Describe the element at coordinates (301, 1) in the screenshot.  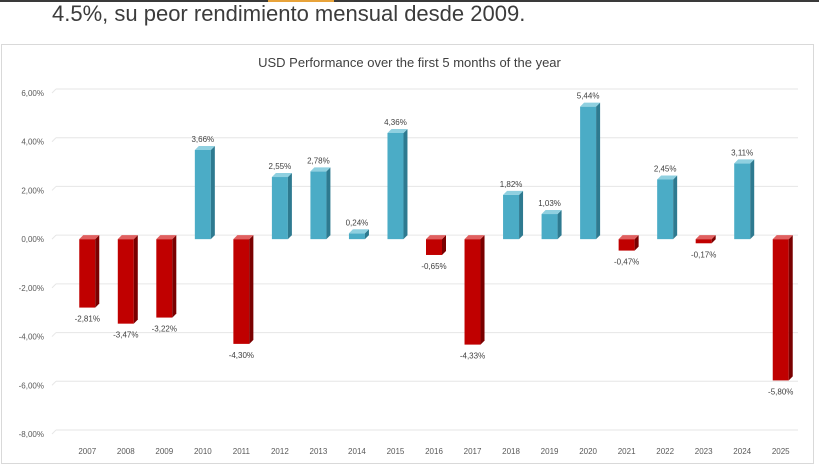
I see `top-accent-bar` at that location.